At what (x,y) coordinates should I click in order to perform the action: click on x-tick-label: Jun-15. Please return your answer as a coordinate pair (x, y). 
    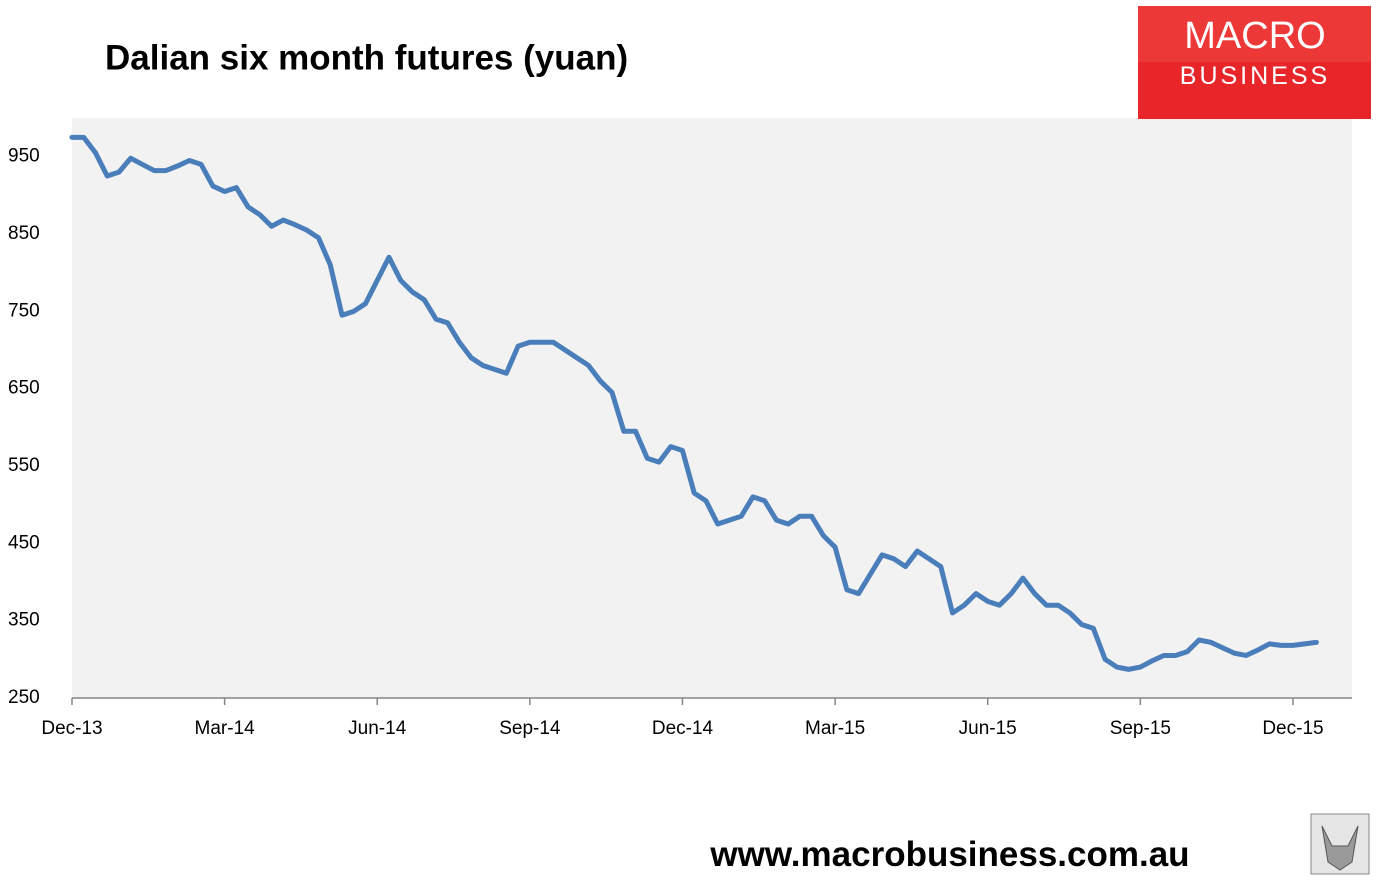
    Looking at the image, I should click on (988, 728).